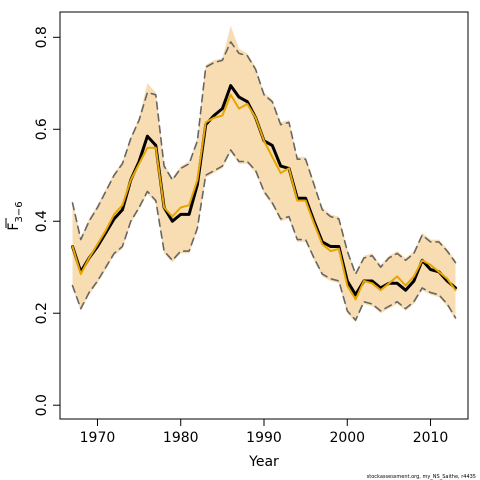  I want to click on x-tick-label: 1970, so click(98, 438).